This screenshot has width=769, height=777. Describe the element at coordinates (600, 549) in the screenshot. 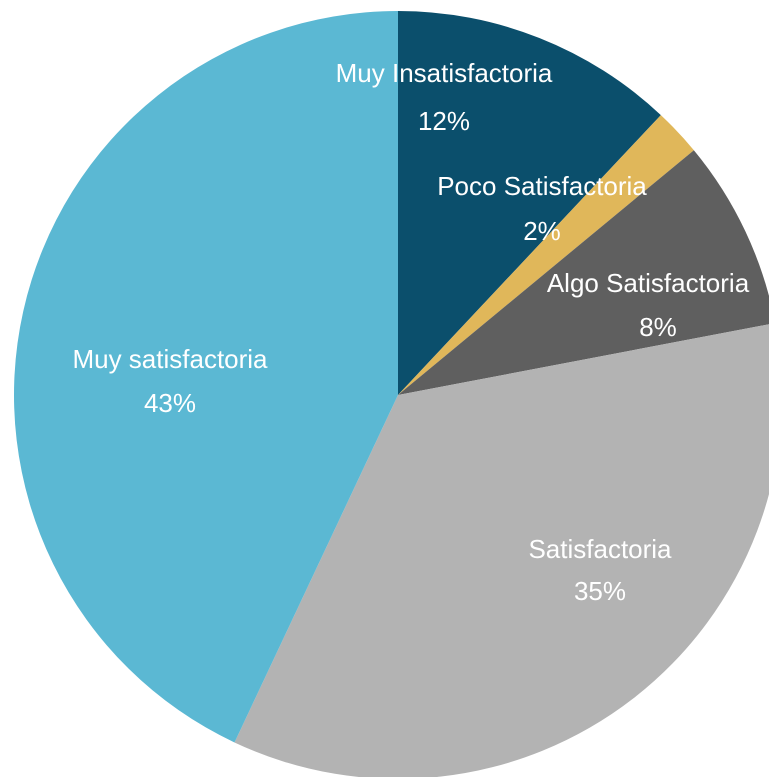

I see `slice-category-label: Satisfactoria` at that location.